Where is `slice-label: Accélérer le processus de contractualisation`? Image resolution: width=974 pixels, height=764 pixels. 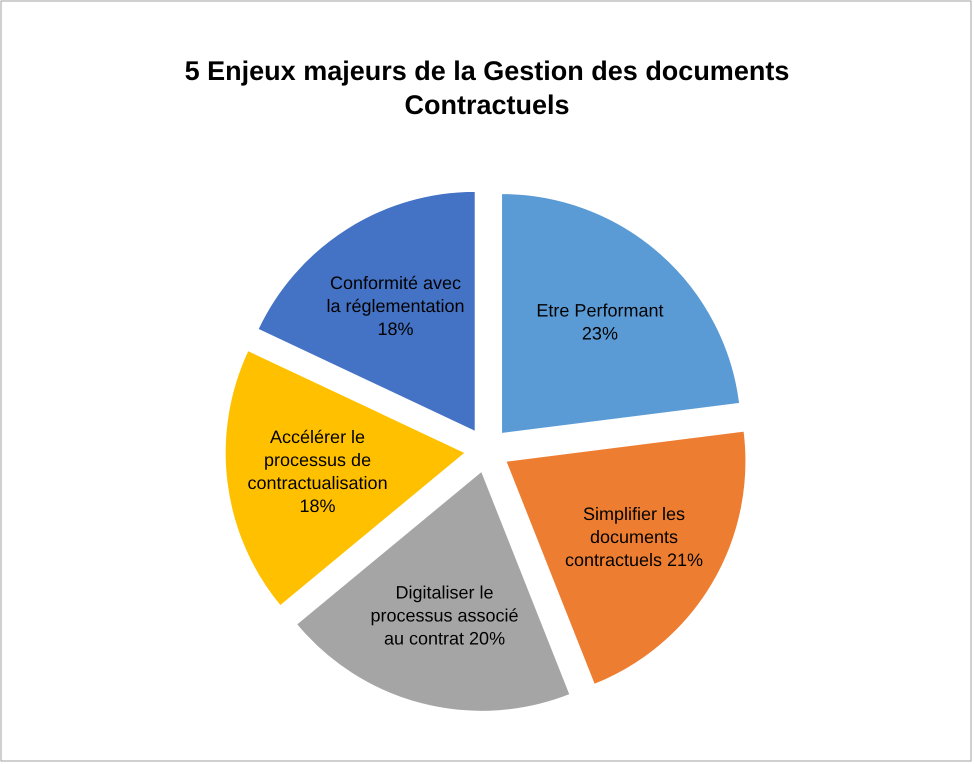 slice-label: Accélérer le processus de contractualisation is located at coordinates (318, 459).